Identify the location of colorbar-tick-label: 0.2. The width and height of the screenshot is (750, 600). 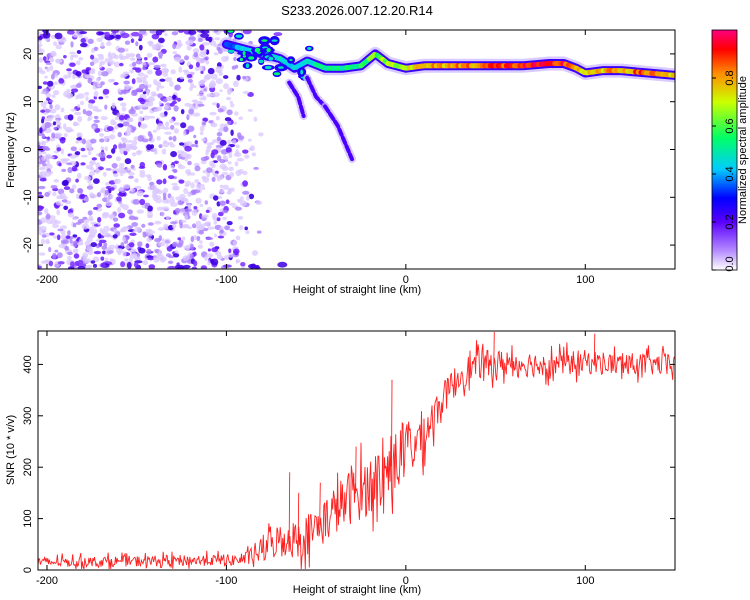
(730, 221).